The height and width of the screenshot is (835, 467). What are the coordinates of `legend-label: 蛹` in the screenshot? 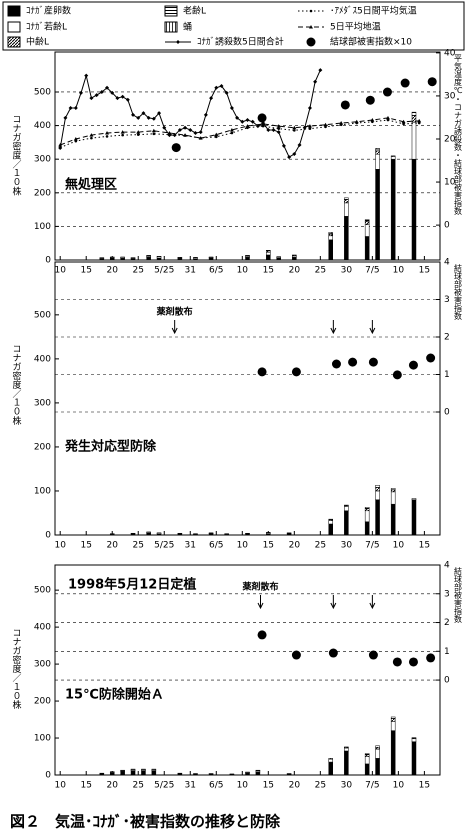 It's located at (187, 27).